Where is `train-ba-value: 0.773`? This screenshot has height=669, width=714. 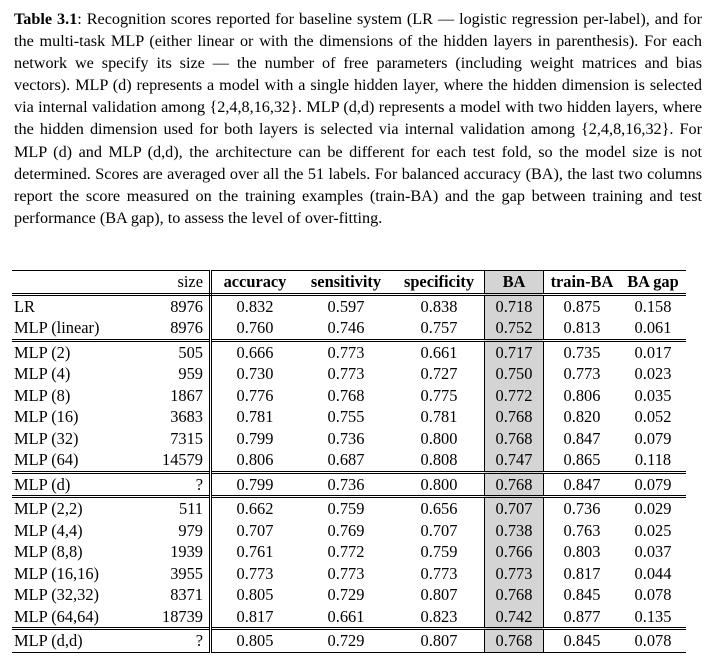
train-ba-value: 0.773 is located at coordinates (582, 373).